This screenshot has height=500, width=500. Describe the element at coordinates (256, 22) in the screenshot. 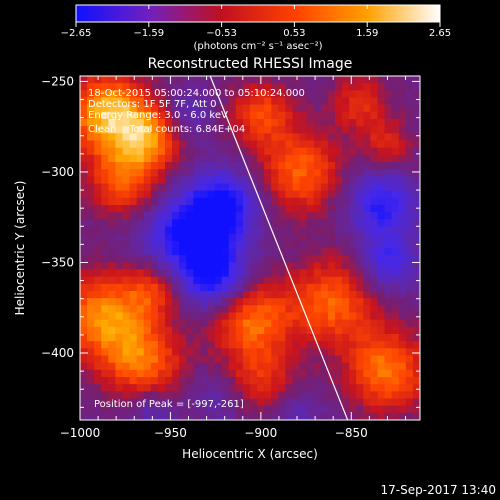

I see `colorbar-ticks: −2.65 −1.59 −0.53 0.53 1.59 2.65` at that location.